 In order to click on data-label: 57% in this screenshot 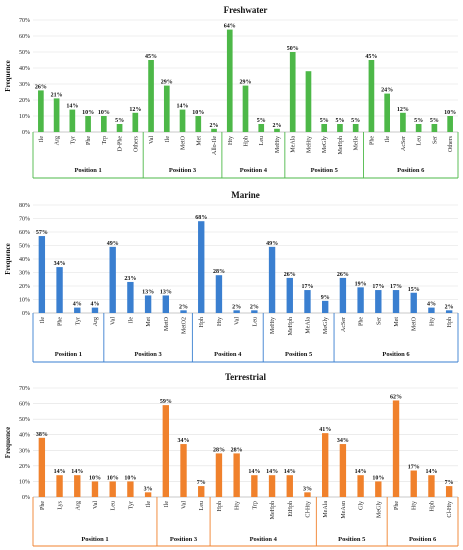, I will do `click(42, 233)`.